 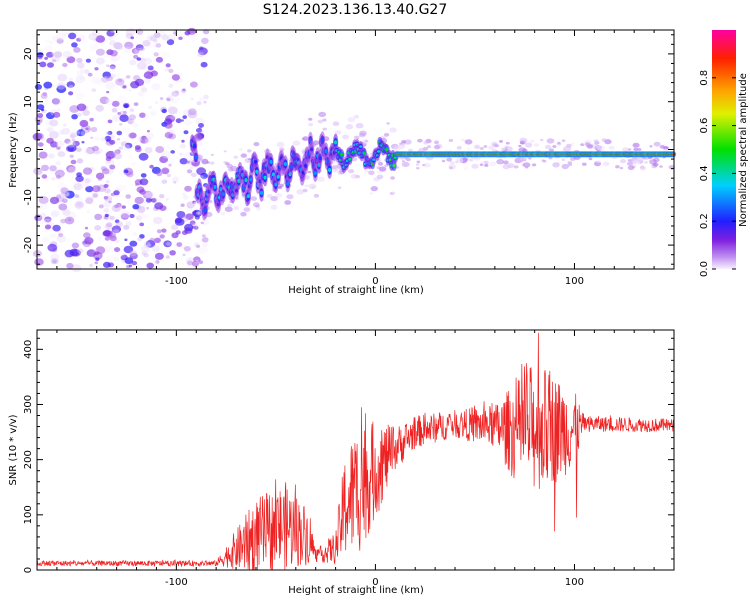 I want to click on figure-title: S124.2023.136.13.40.G27, so click(x=355, y=10).